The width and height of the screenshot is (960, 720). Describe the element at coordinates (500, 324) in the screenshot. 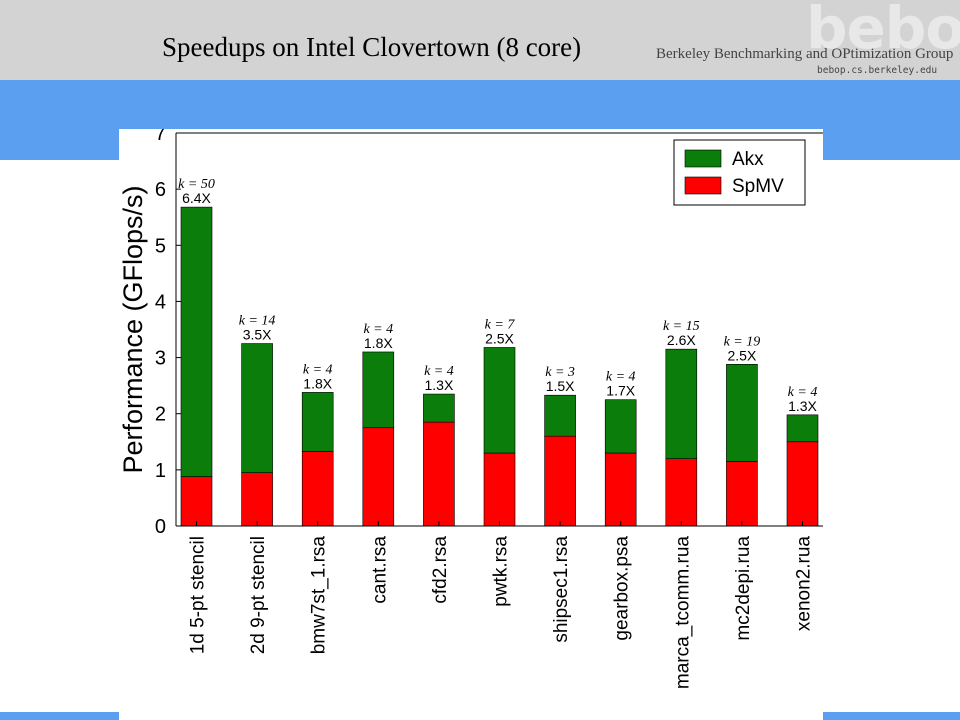

I see `k-label: k = 7` at that location.